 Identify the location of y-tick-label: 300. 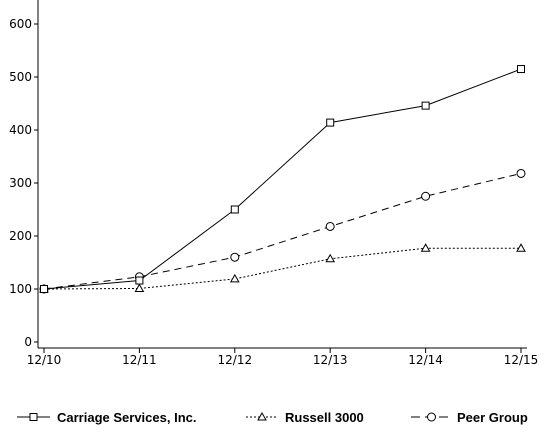
(20, 183).